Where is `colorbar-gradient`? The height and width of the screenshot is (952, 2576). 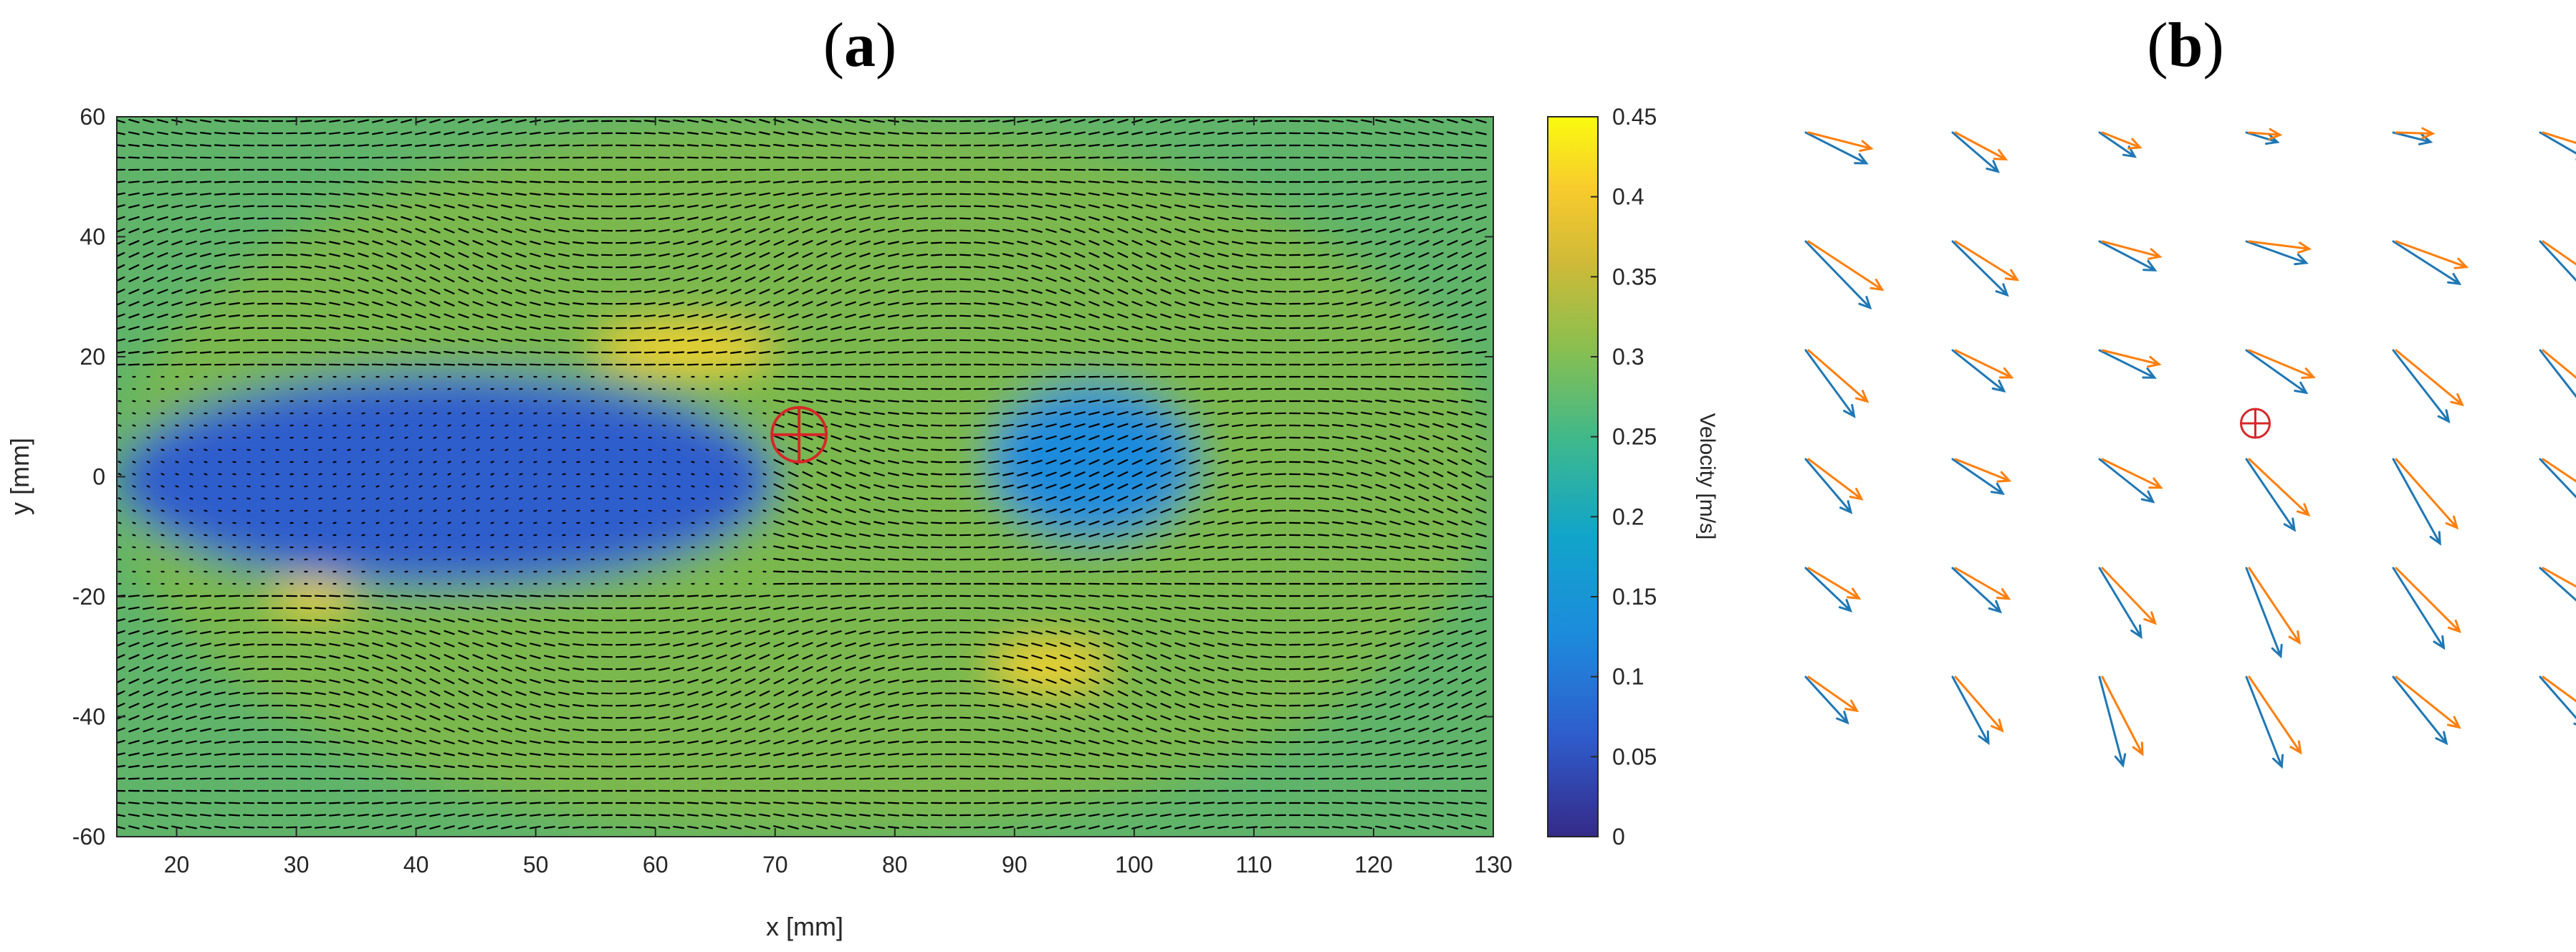 colorbar-gradient is located at coordinates (1573, 476).